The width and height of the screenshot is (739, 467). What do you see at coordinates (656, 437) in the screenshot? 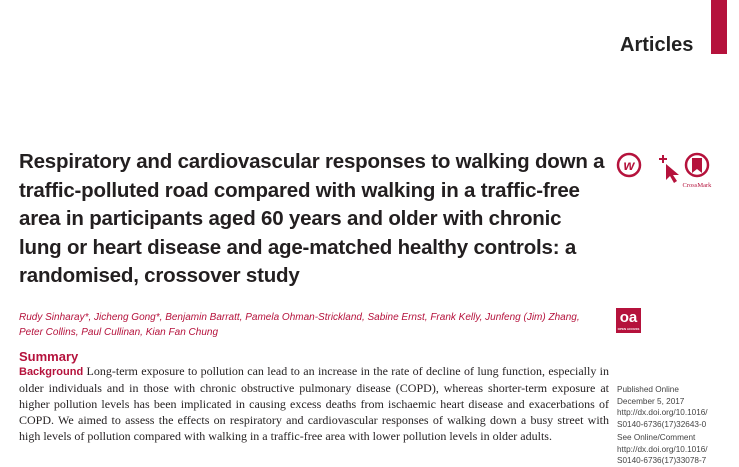
I see `comment-label: See Online/Comment` at bounding box center [656, 437].